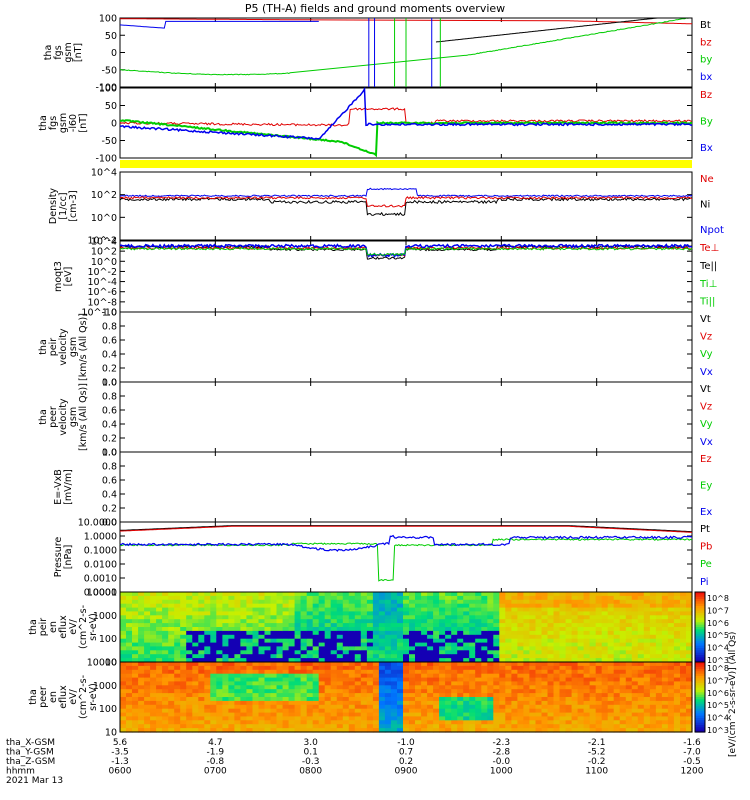  Describe the element at coordinates (215, 772) in the screenshot. I see `ephemeris-value: 0700` at that location.